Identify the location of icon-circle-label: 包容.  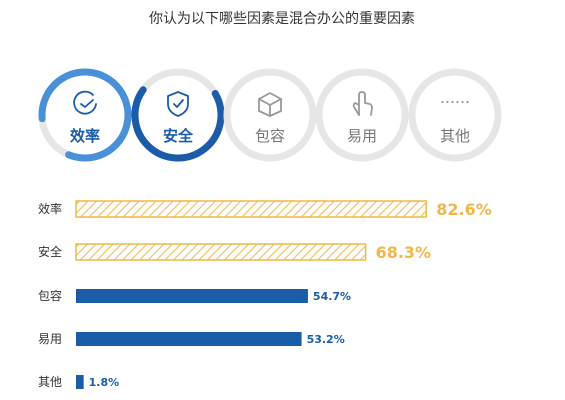
(270, 136).